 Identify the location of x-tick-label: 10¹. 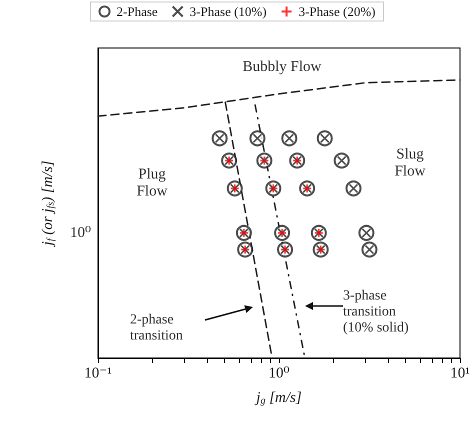
(460, 374).